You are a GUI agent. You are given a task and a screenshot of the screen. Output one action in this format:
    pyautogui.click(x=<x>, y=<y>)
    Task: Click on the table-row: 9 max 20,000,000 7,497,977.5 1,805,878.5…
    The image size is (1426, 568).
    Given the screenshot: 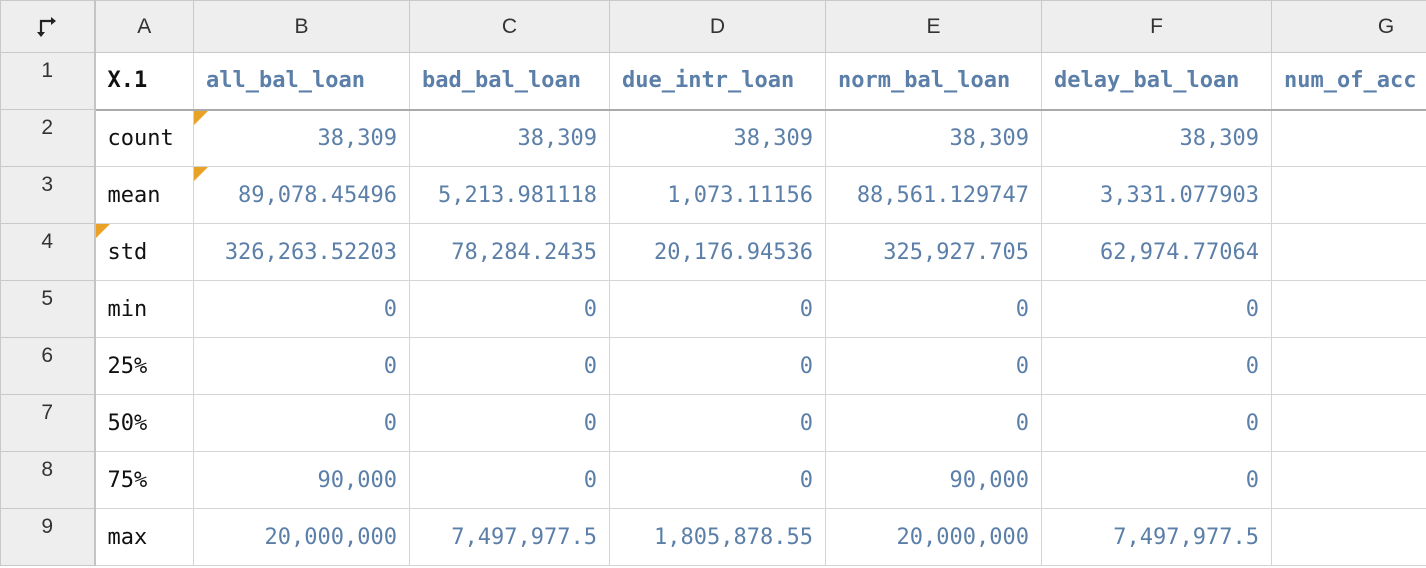 What is the action you would take?
    pyautogui.click(x=713, y=537)
    